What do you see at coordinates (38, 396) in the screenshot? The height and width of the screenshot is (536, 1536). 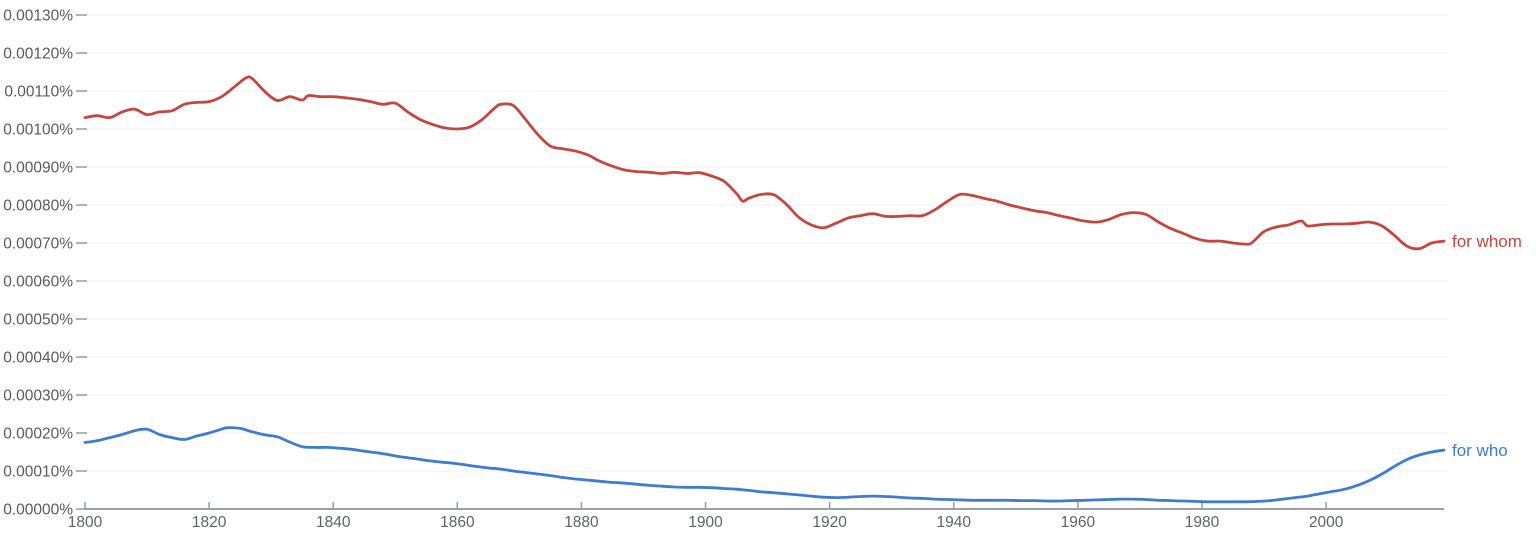 I see `y-tick-label: 0.00030%` at bounding box center [38, 396].